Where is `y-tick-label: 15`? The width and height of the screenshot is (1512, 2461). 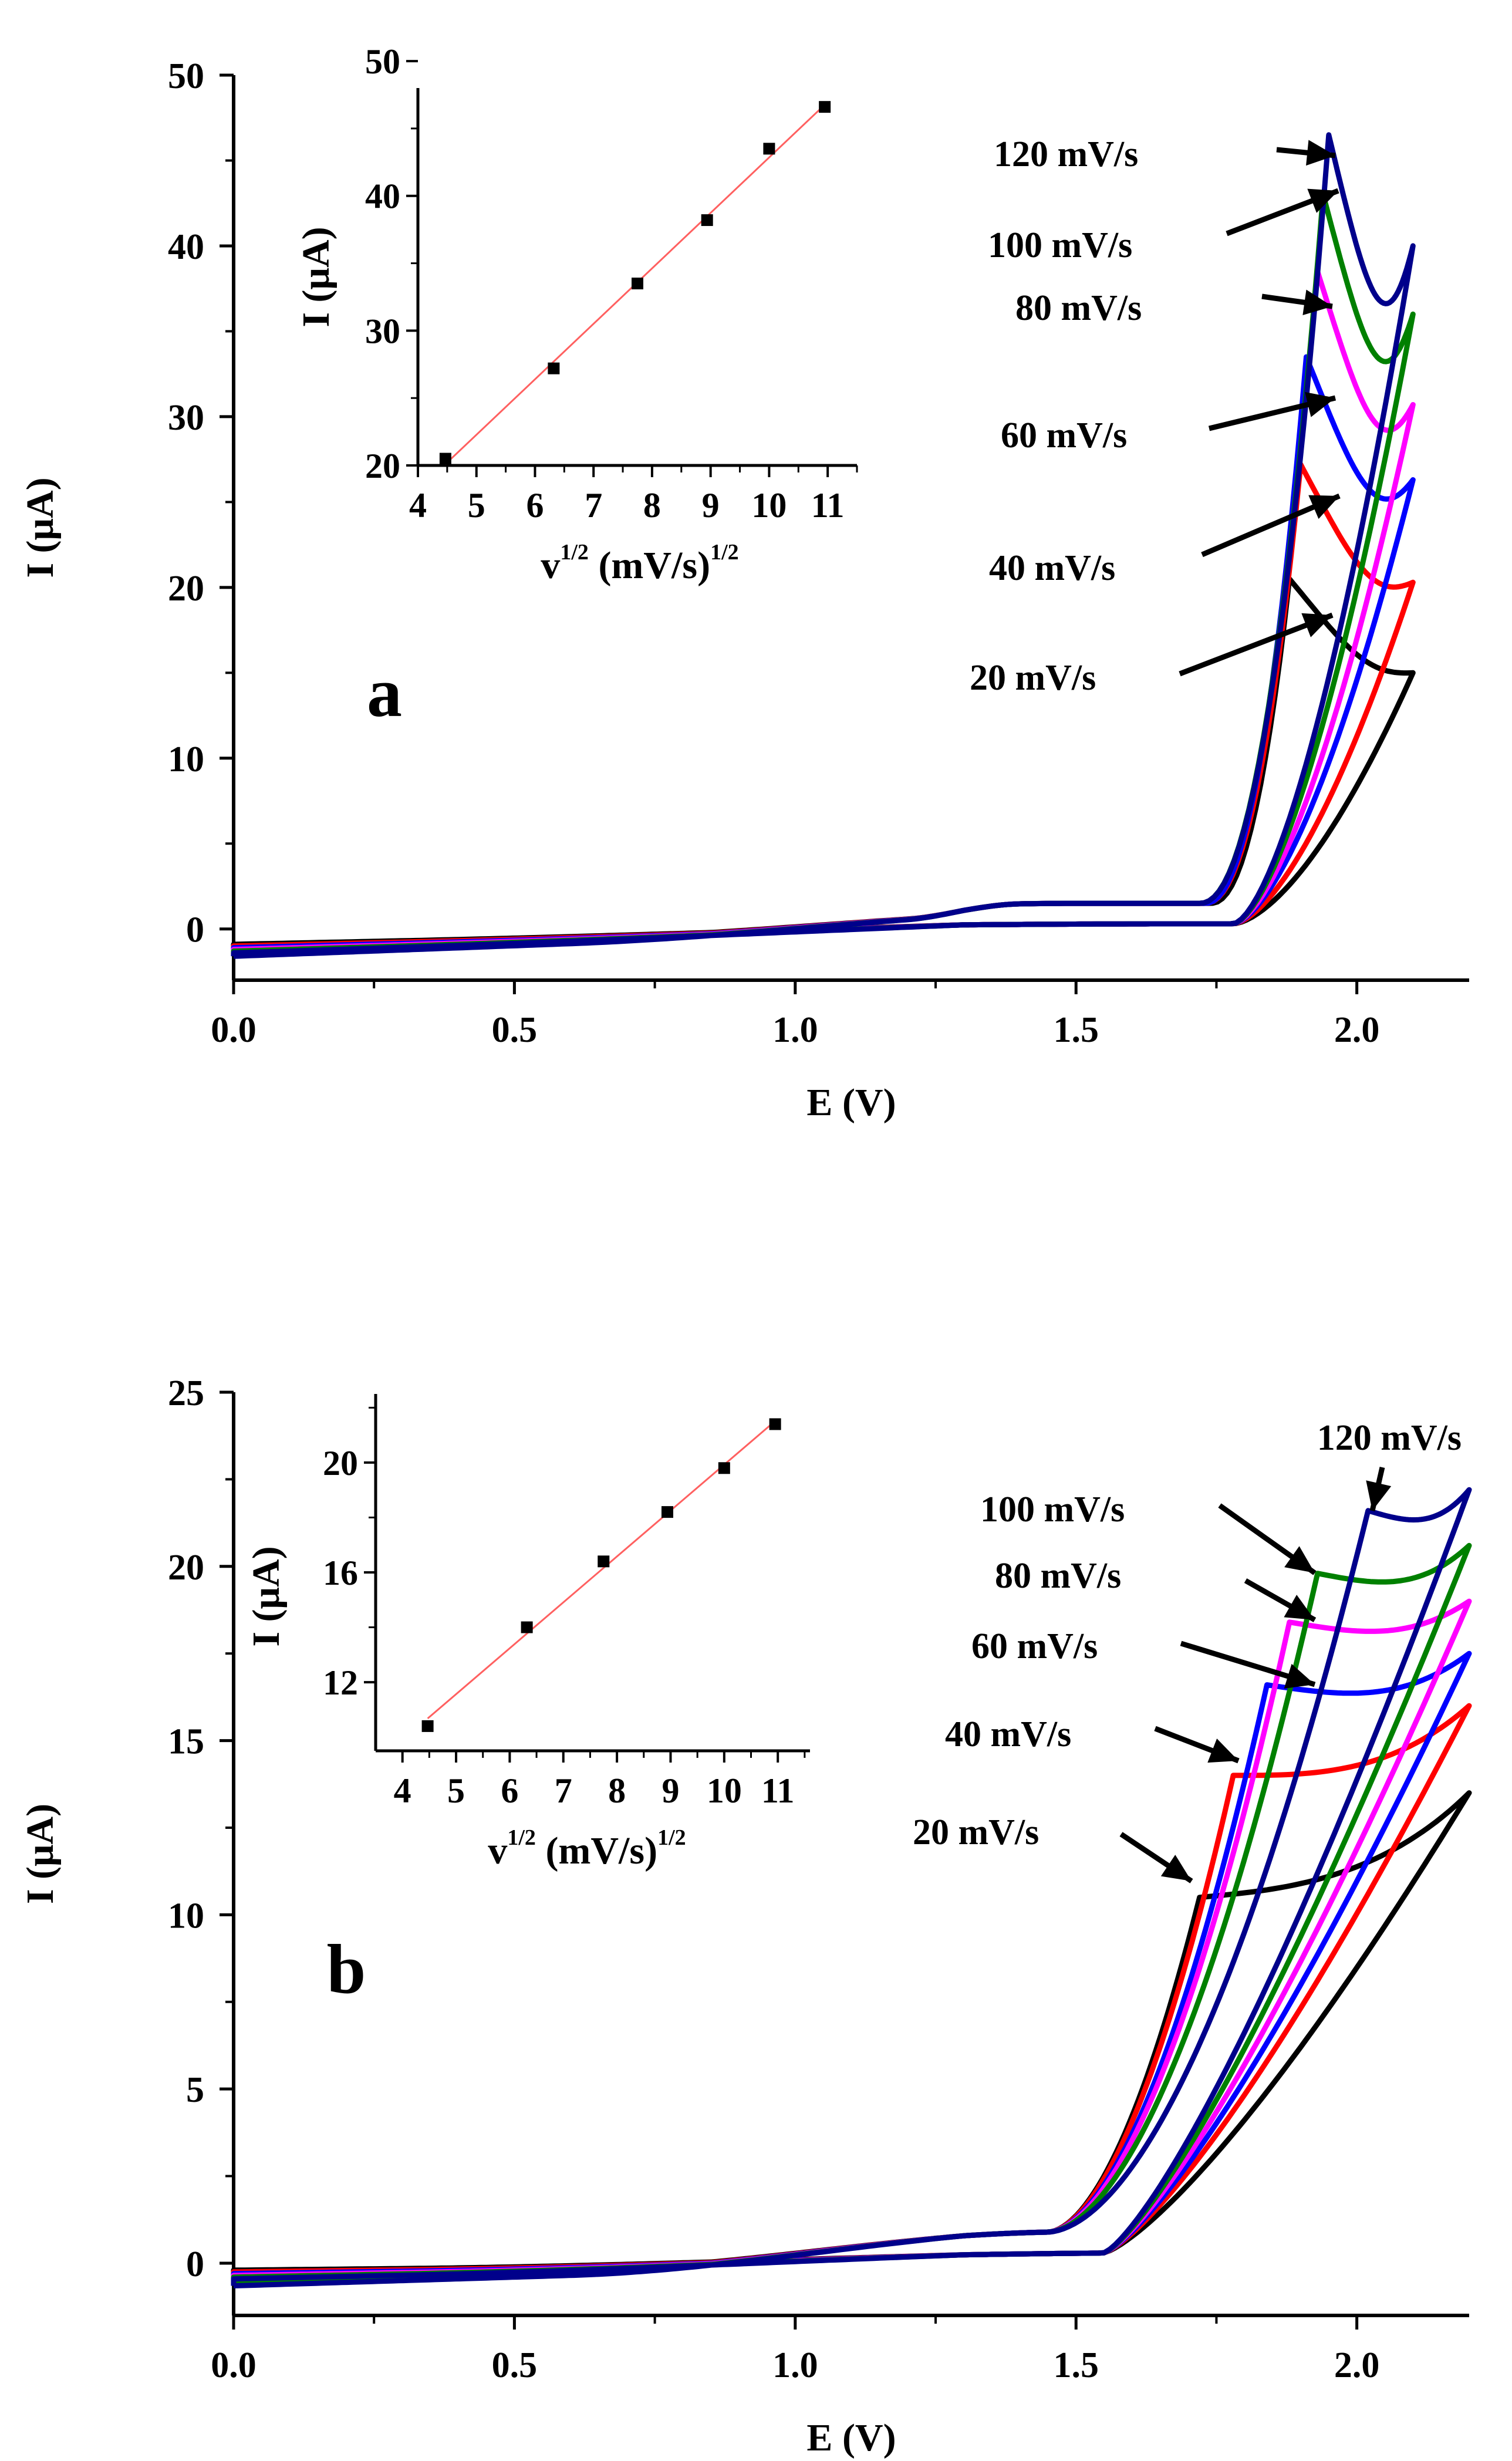
y-tick-label: 15 is located at coordinates (186, 1742).